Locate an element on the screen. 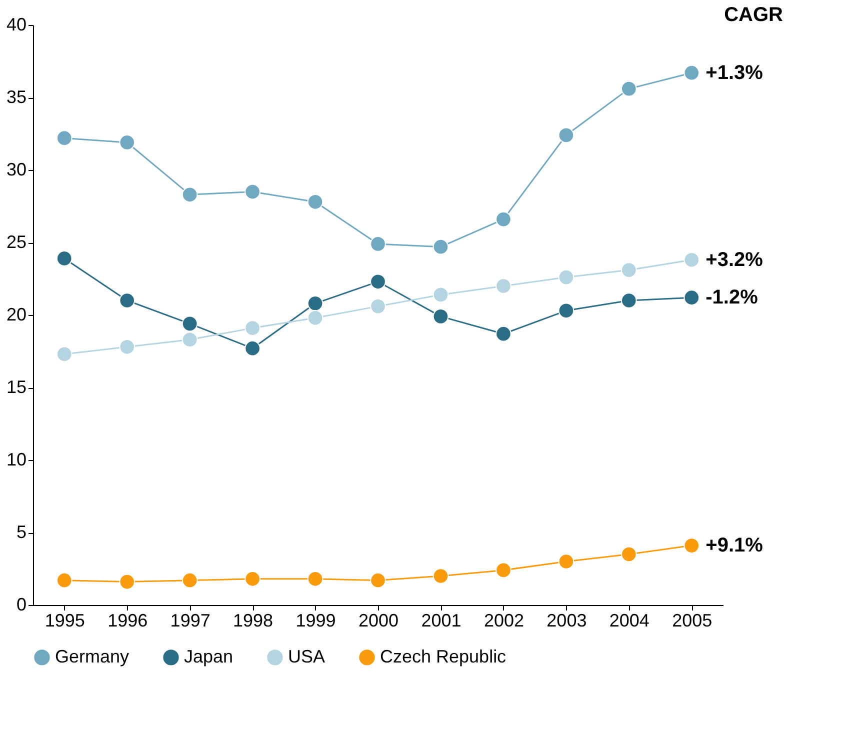 The width and height of the screenshot is (867, 745). annotation: +9.1% is located at coordinates (735, 545).